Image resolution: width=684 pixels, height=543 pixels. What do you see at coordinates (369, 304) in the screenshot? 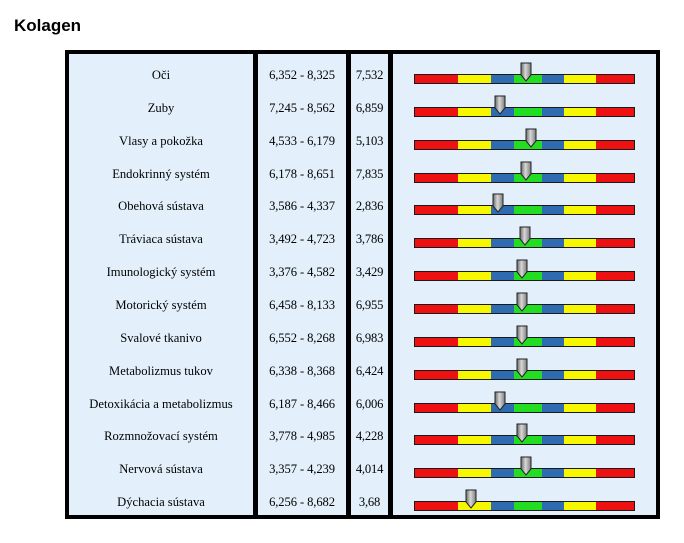
I see `row-value: 6,955` at bounding box center [369, 304].